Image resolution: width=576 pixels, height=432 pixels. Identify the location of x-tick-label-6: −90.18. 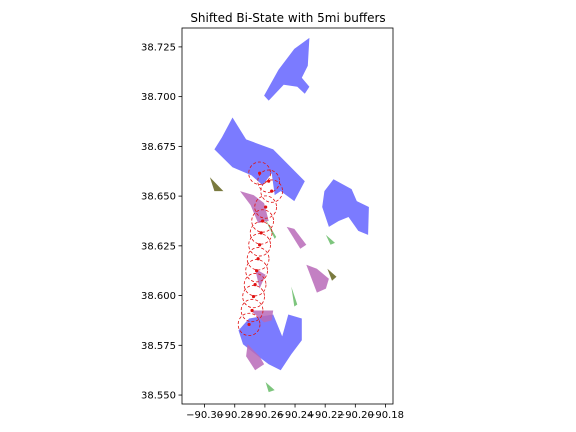
(385, 415).